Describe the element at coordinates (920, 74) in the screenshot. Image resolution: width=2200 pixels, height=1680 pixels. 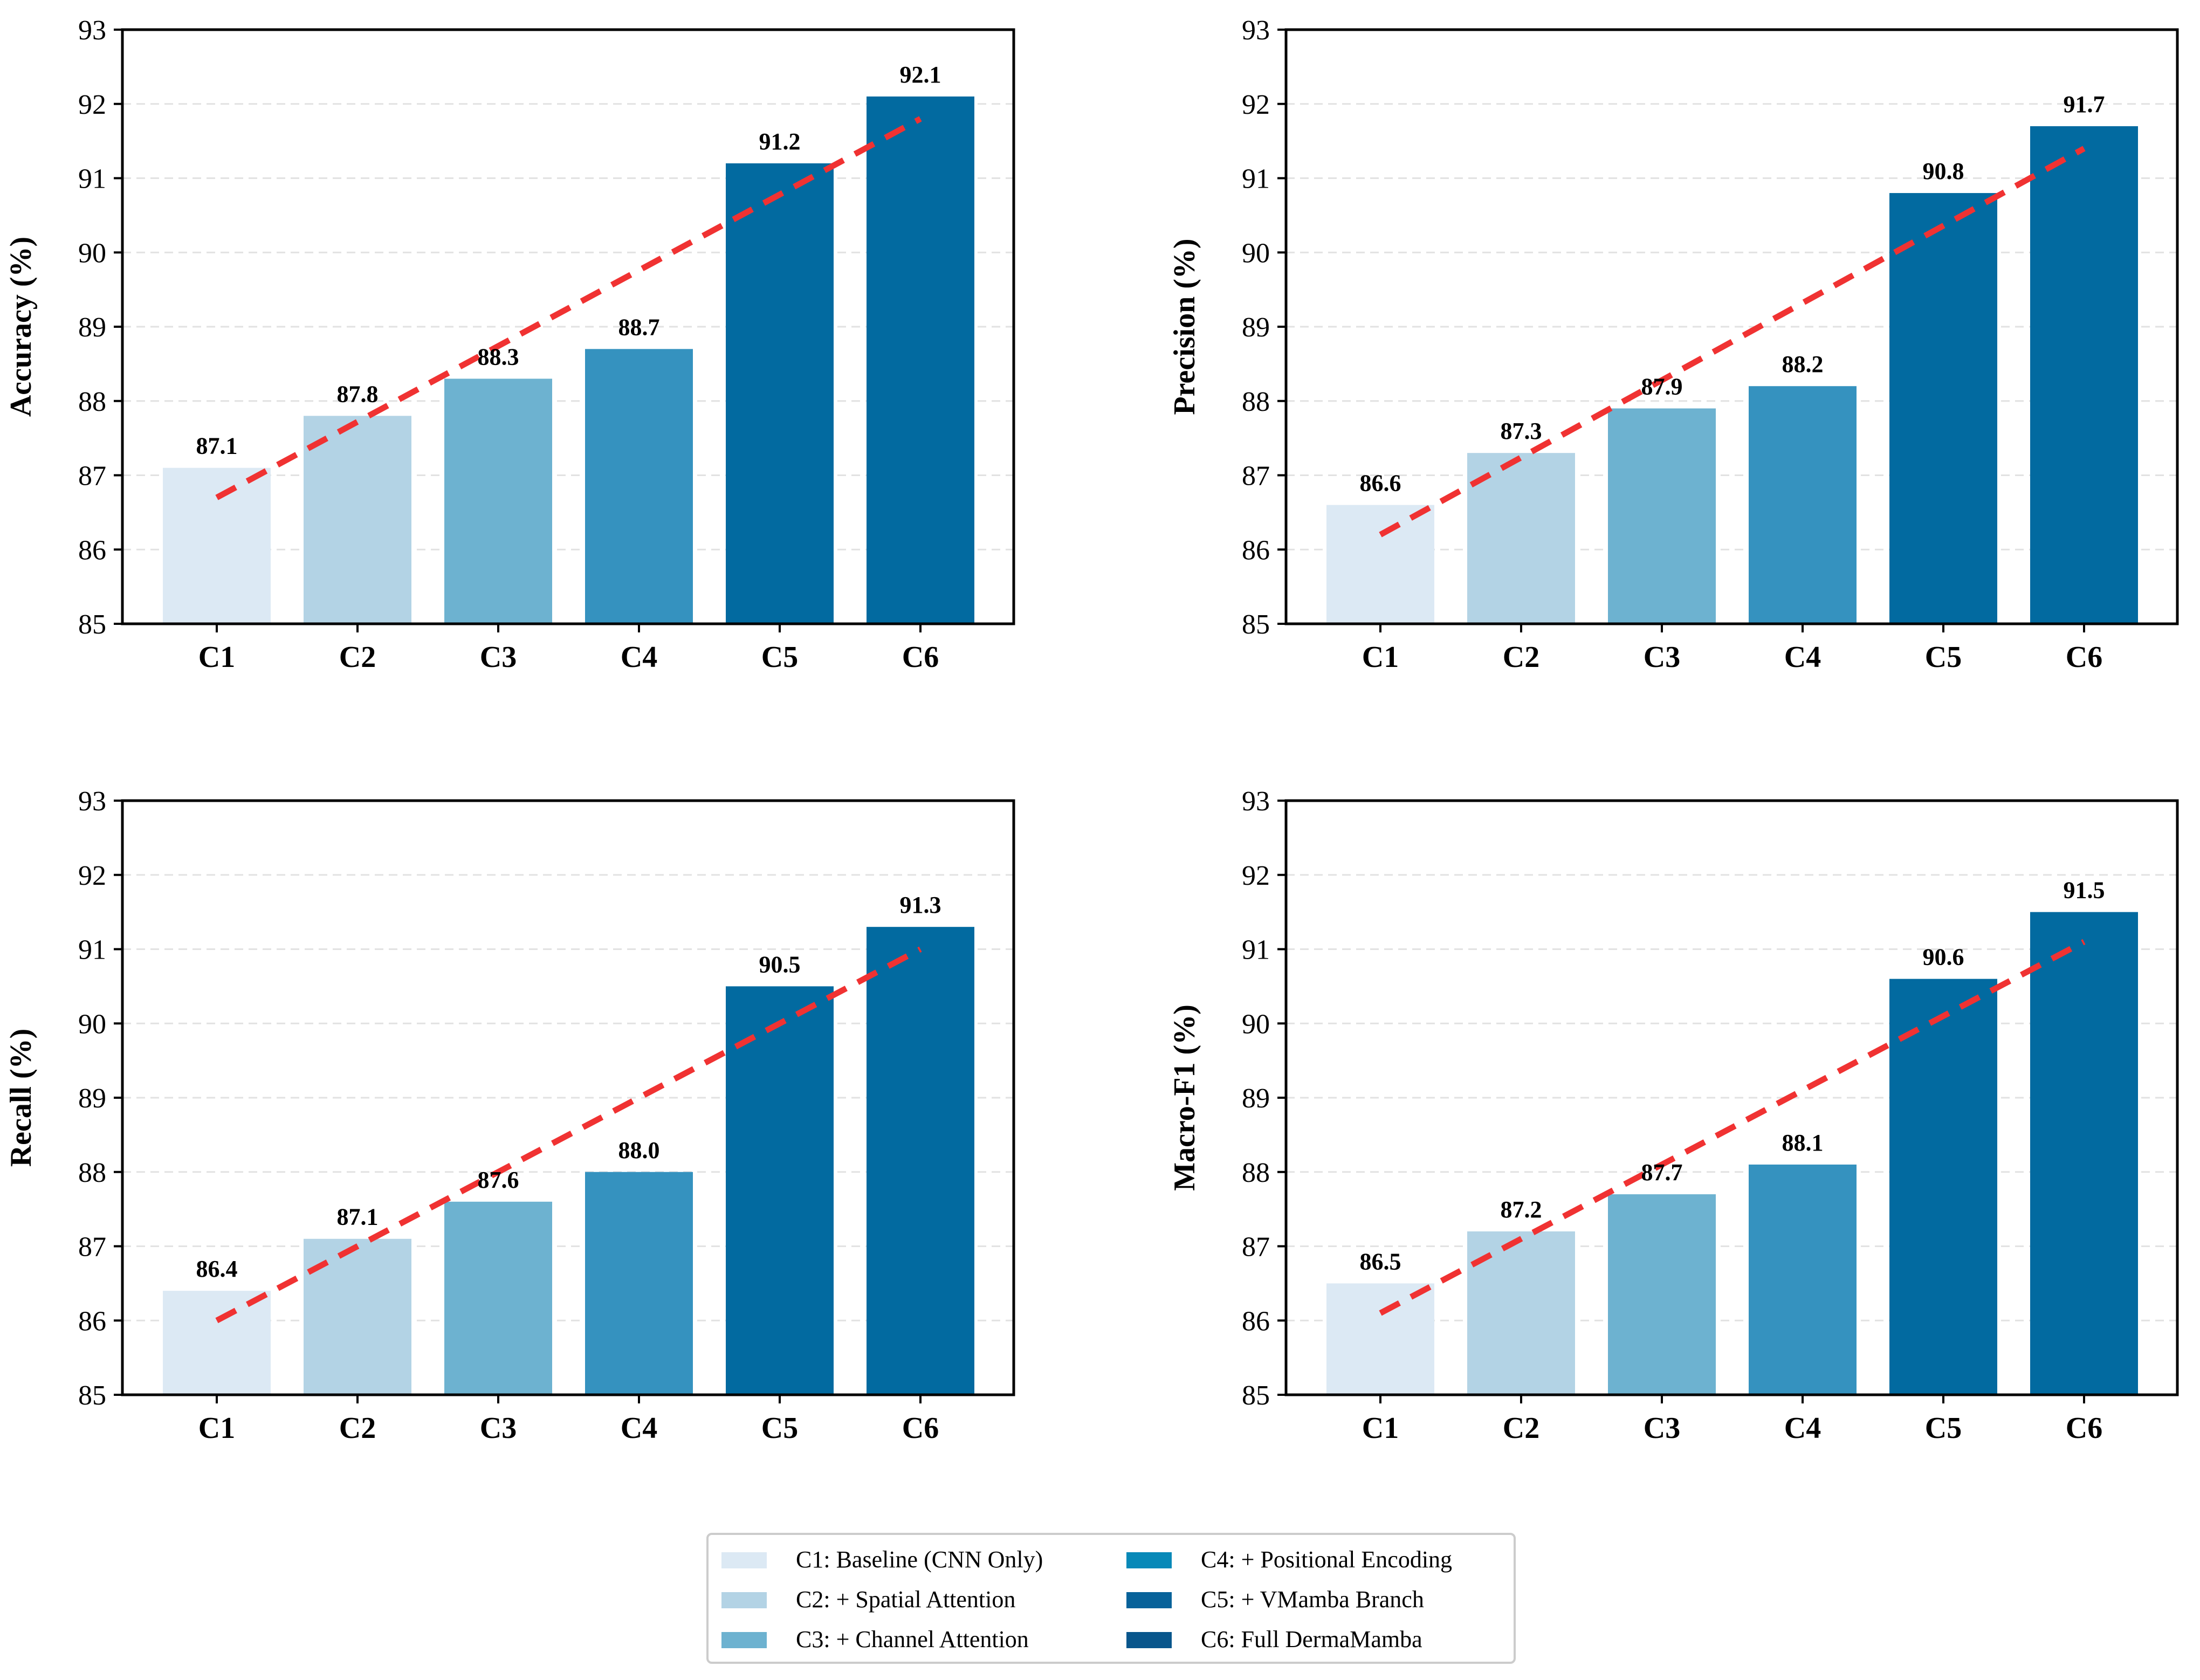
I see `data-label: 92.1` at that location.